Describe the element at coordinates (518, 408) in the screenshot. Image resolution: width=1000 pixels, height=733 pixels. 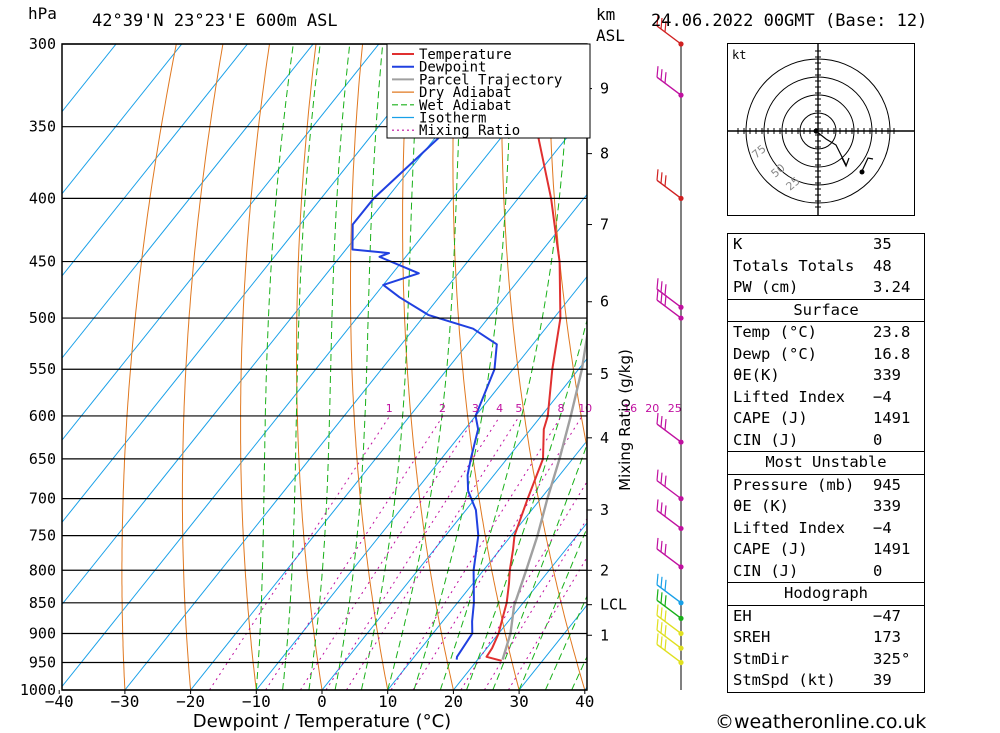
I see `mixing-ratio-label: 5` at that location.